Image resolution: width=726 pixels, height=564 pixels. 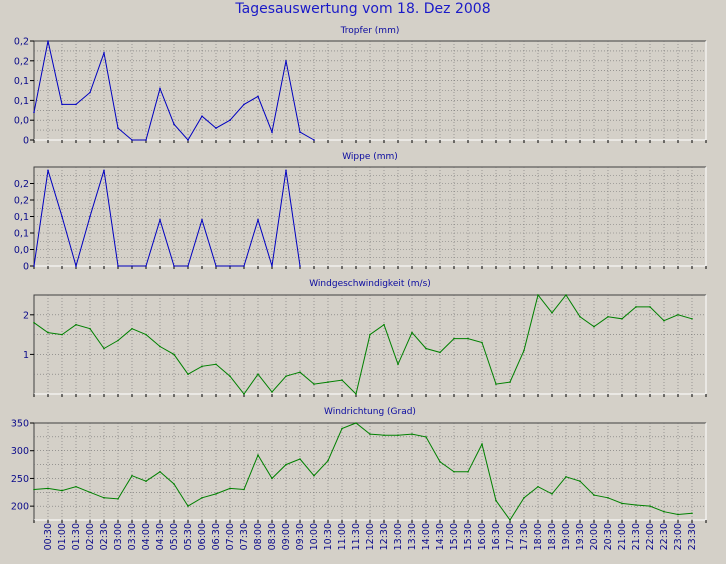 I want to click on y-tick-label: 0,2, so click(x=21, y=42).